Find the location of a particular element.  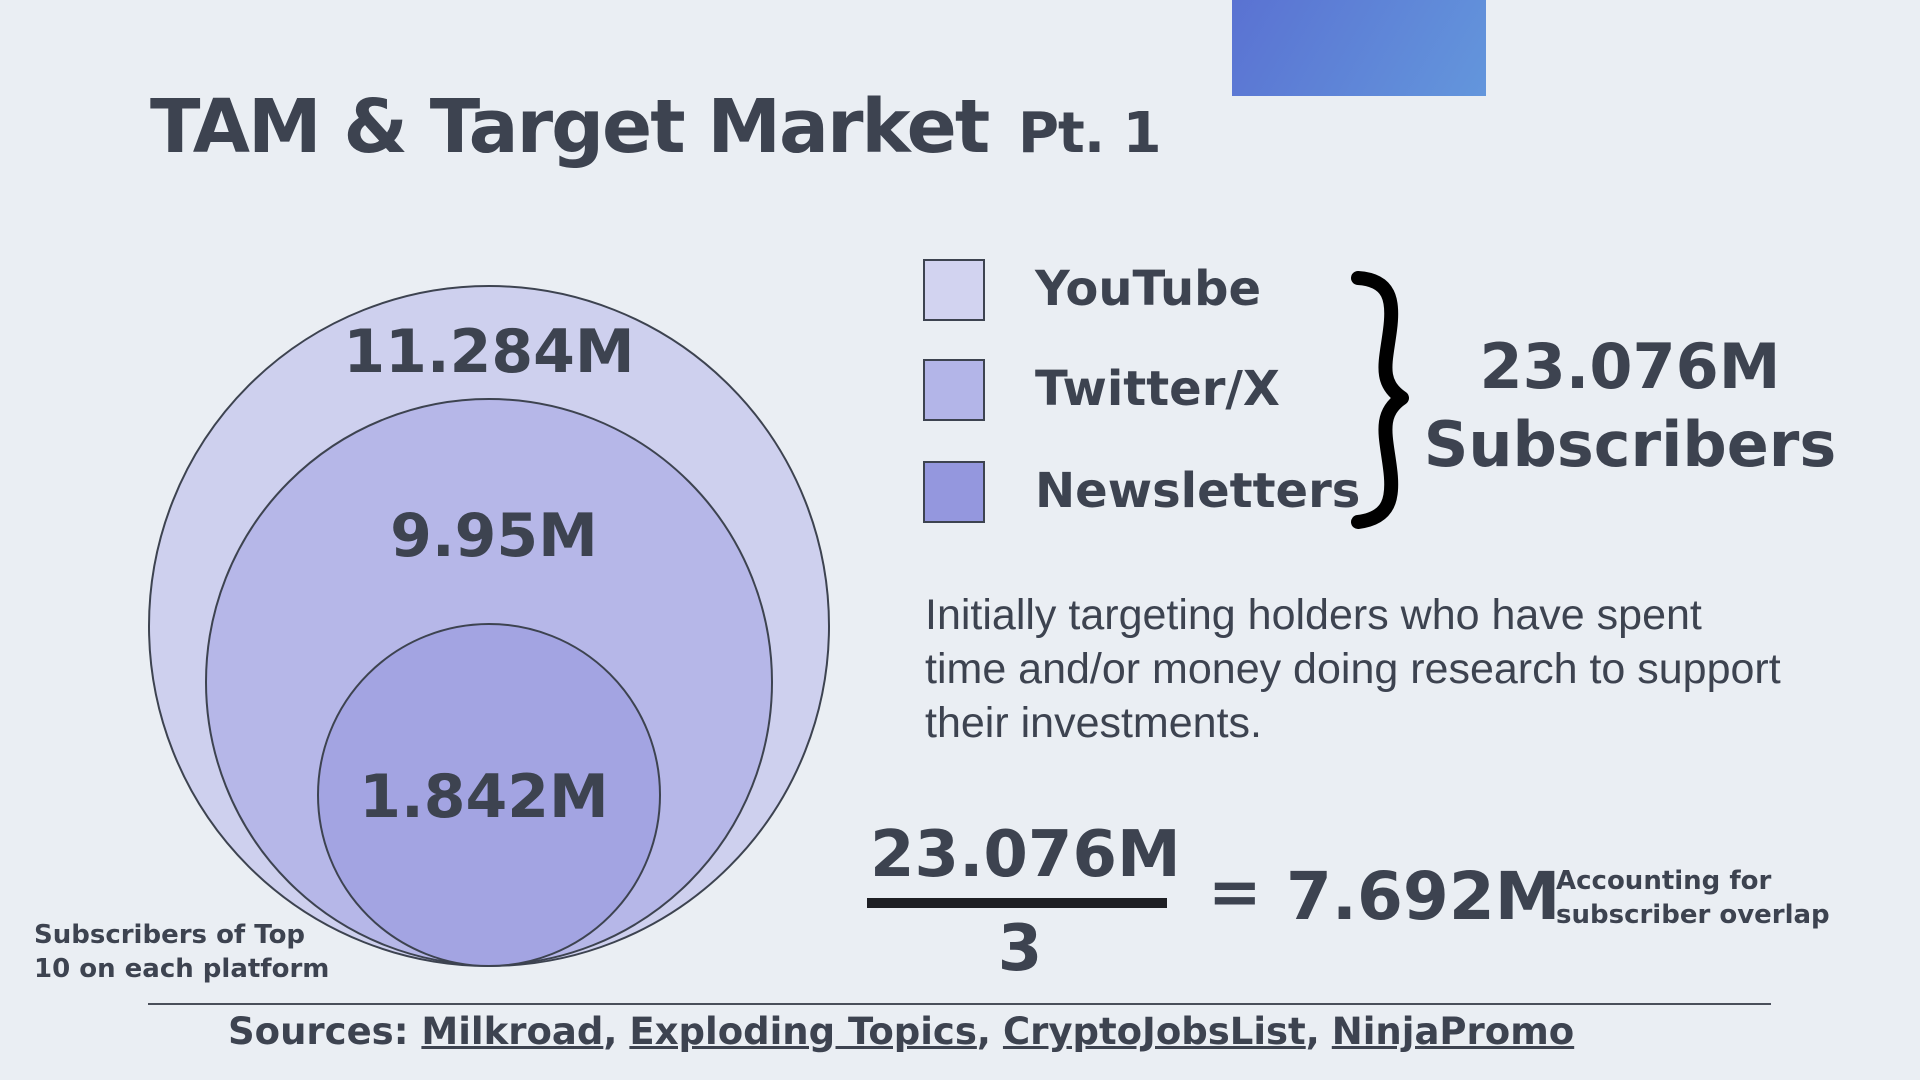

middle-circle-value: 9.95M is located at coordinates (494, 536).